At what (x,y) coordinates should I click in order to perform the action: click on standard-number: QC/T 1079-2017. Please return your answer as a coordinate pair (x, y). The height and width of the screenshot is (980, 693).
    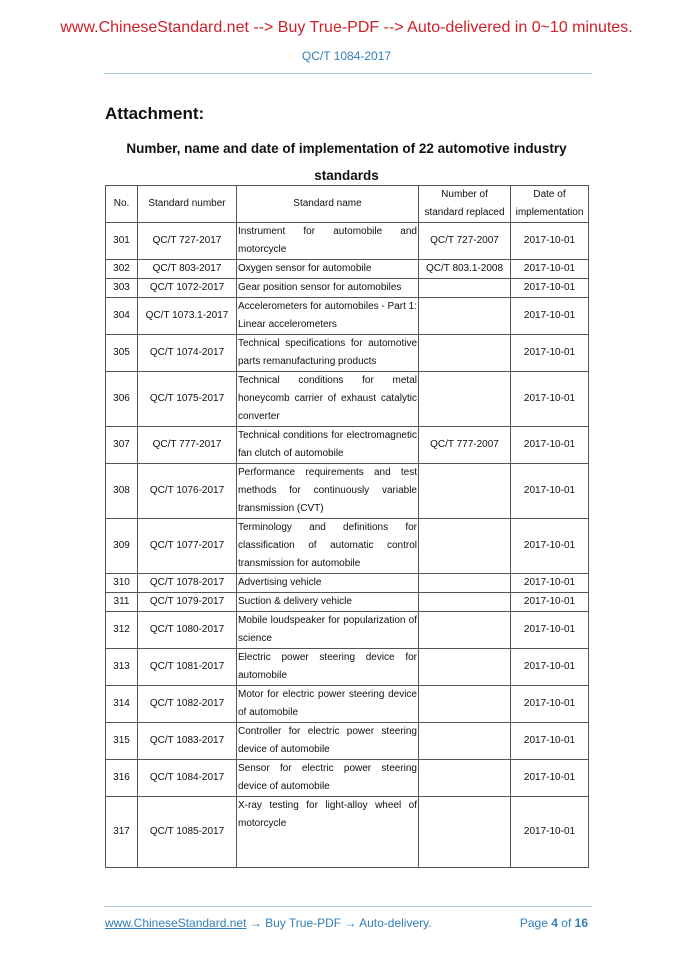
    Looking at the image, I should click on (187, 602).